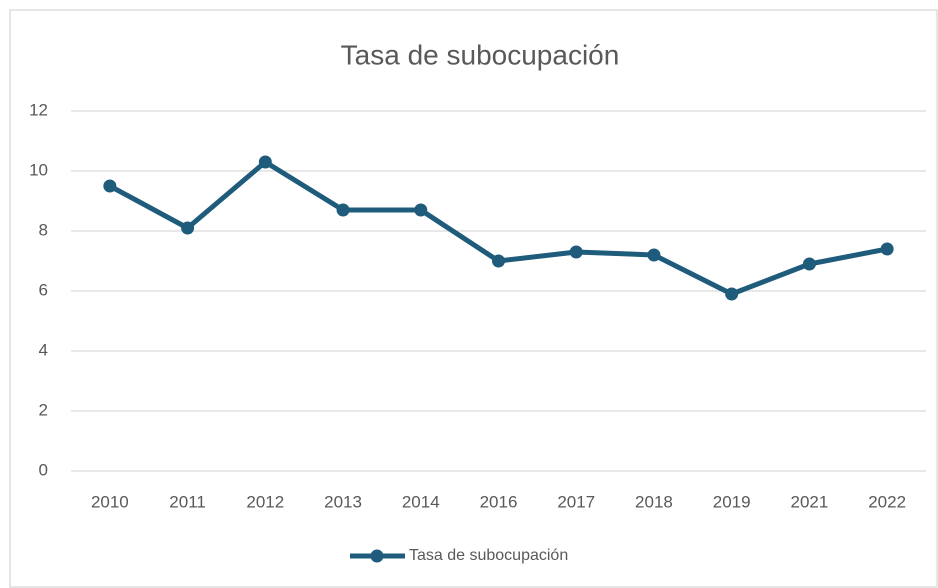 This screenshot has width=938, height=588. Describe the element at coordinates (488, 555) in the screenshot. I see `legend-label: Tasa de subocupación` at that location.